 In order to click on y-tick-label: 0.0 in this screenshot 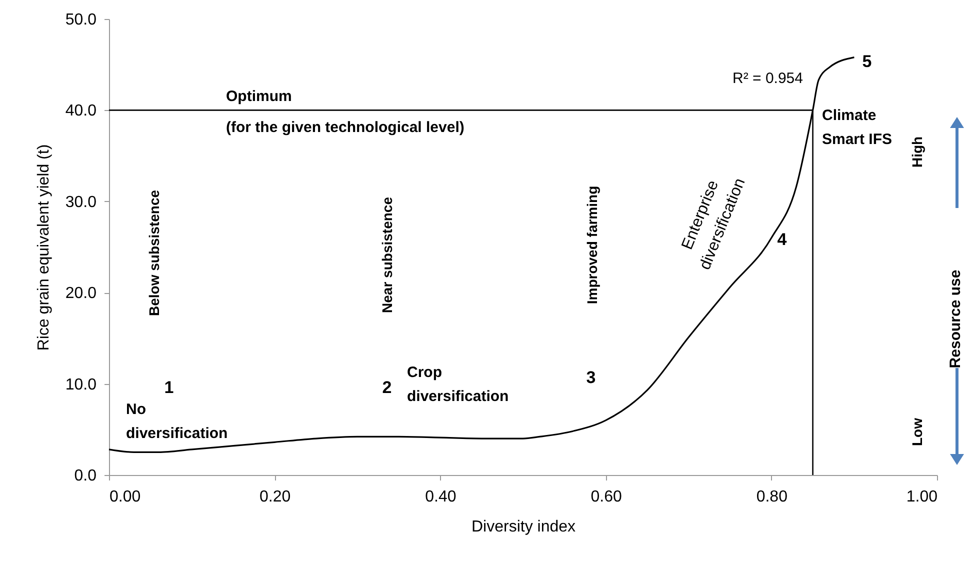, I will do `click(85, 476)`.